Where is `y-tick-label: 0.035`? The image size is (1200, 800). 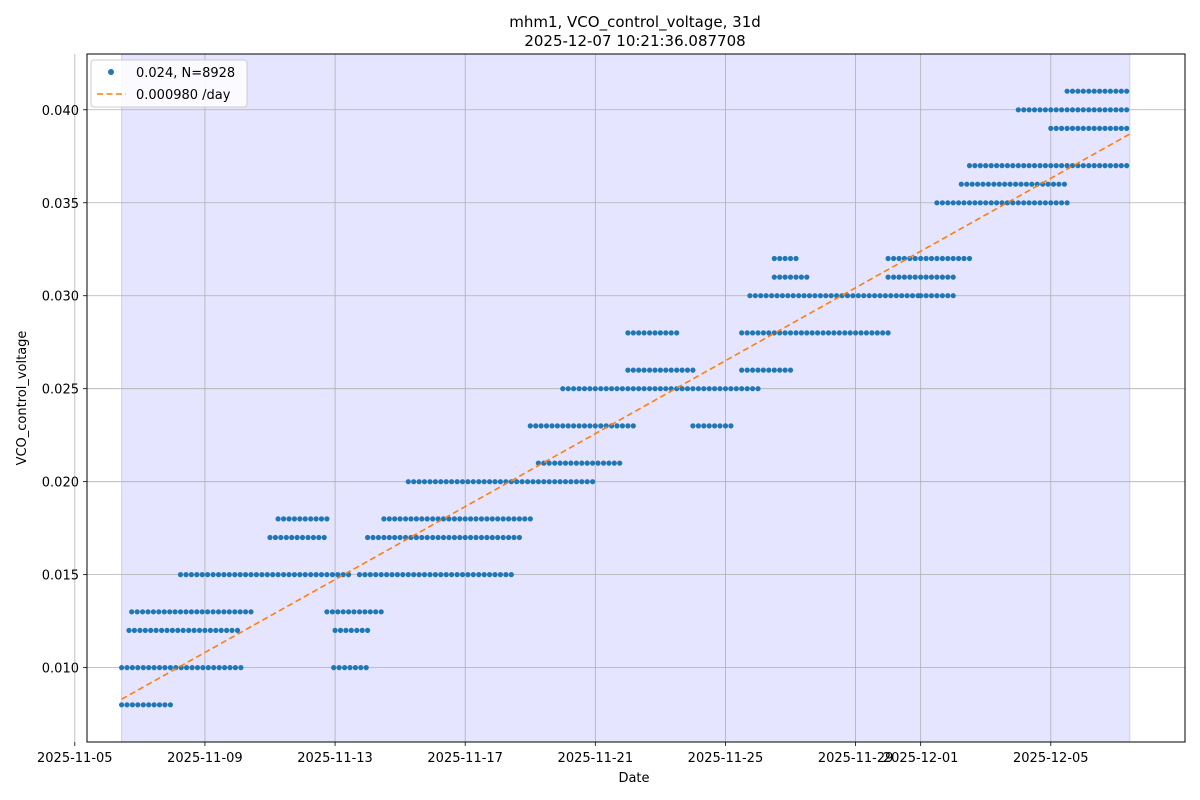
y-tick-label: 0.035 is located at coordinates (60, 204).